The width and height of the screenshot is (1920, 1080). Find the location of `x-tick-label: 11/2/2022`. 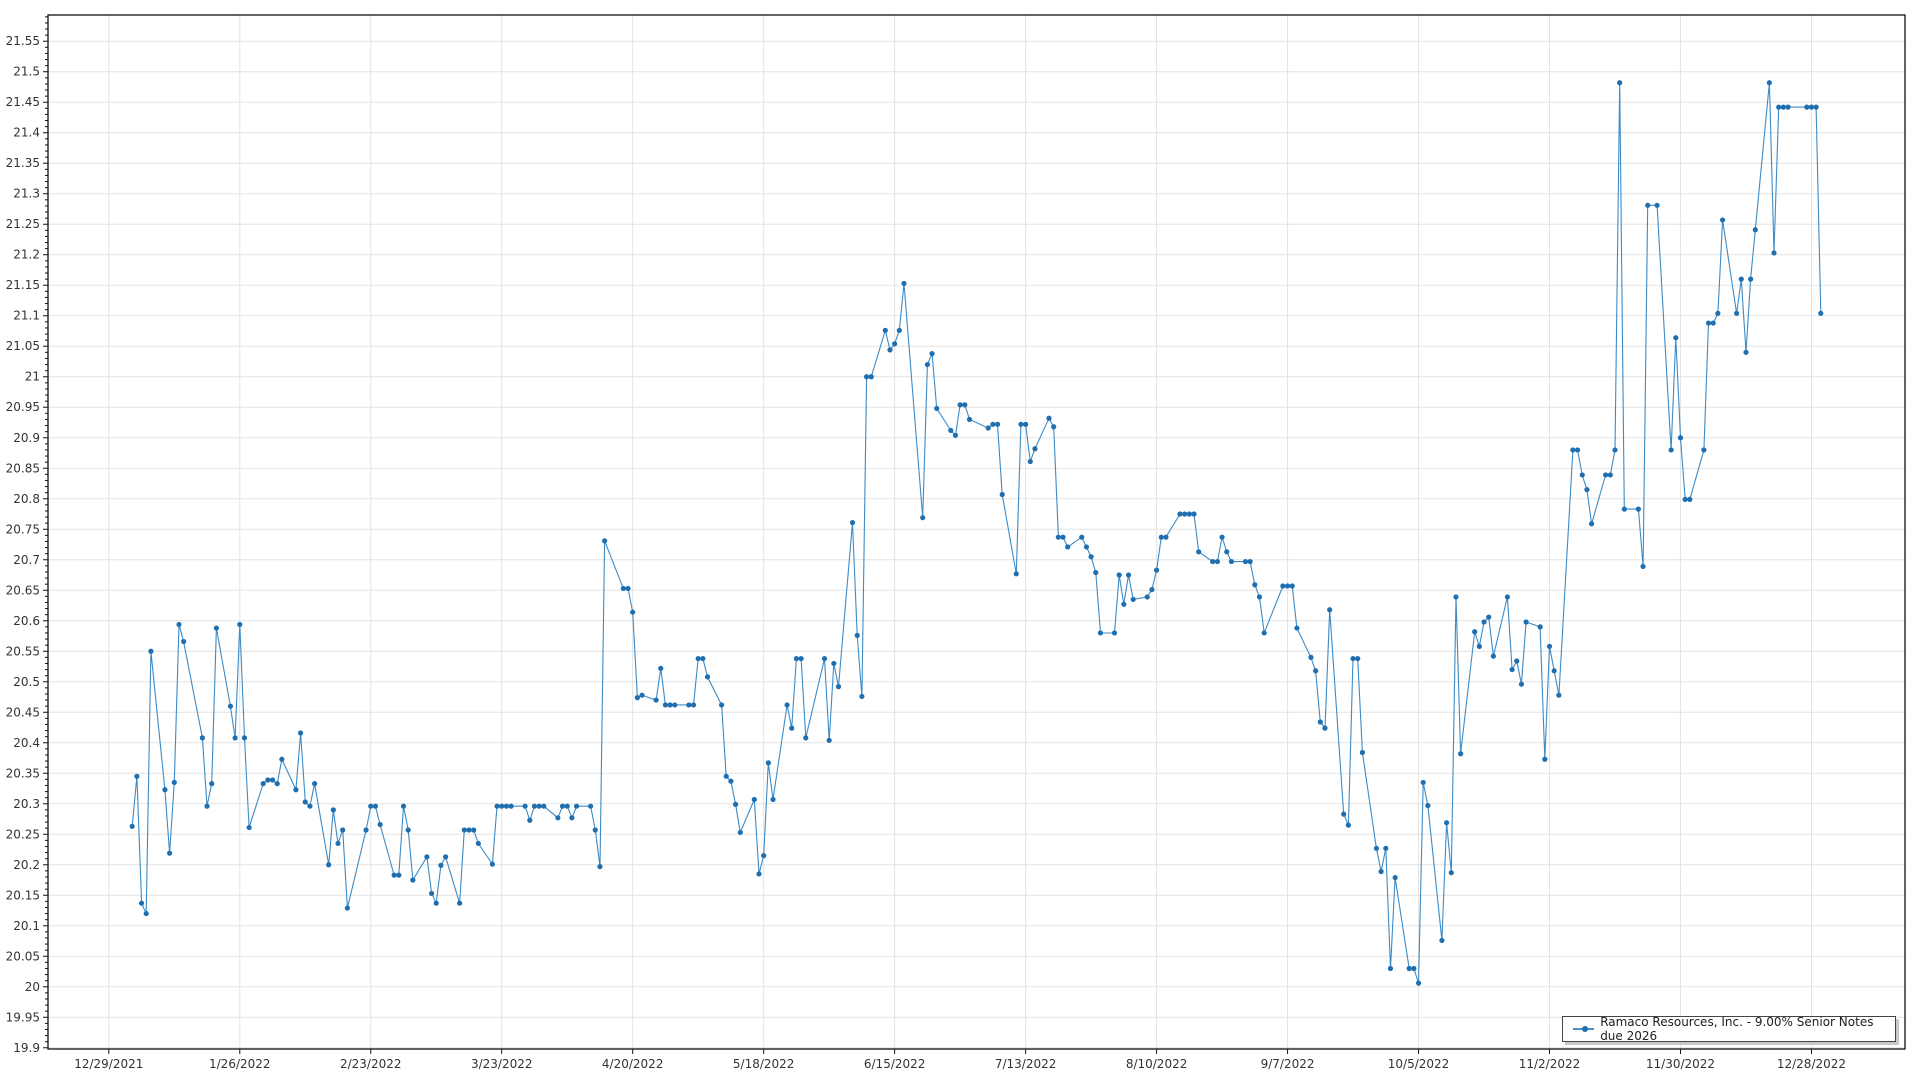

x-tick-label: 11/2/2022 is located at coordinates (1550, 1064).